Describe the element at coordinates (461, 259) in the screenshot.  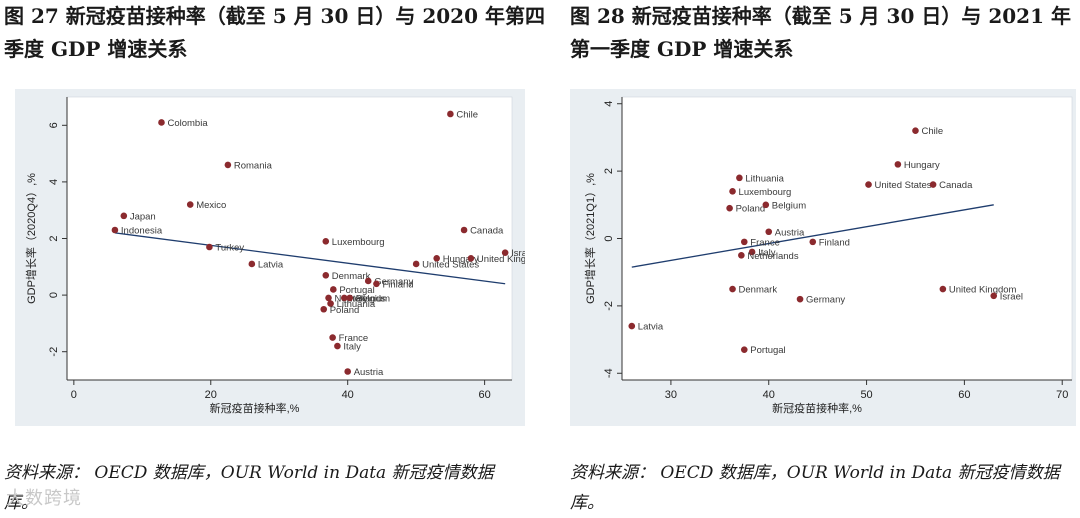
I see `q4-point-label: Hungary` at that location.